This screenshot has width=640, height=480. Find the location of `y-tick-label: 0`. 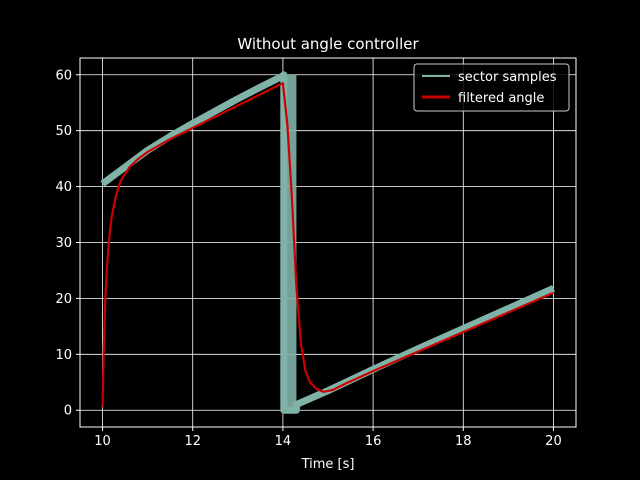

y-tick-label: 0 is located at coordinates (68, 411).